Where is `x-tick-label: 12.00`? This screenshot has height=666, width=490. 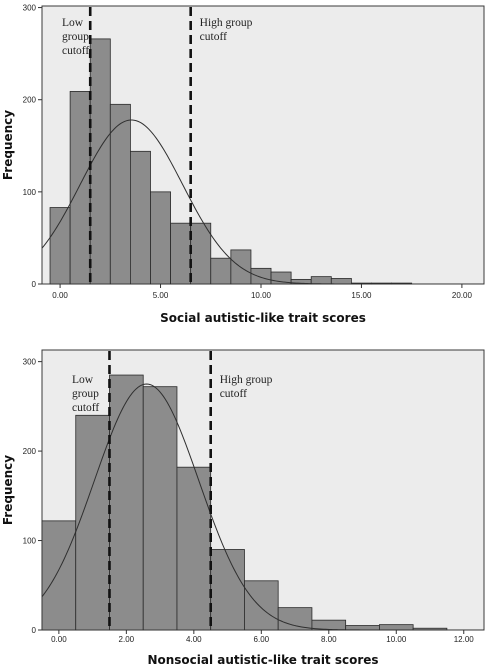 x-tick-label: 12.00 is located at coordinates (464, 639).